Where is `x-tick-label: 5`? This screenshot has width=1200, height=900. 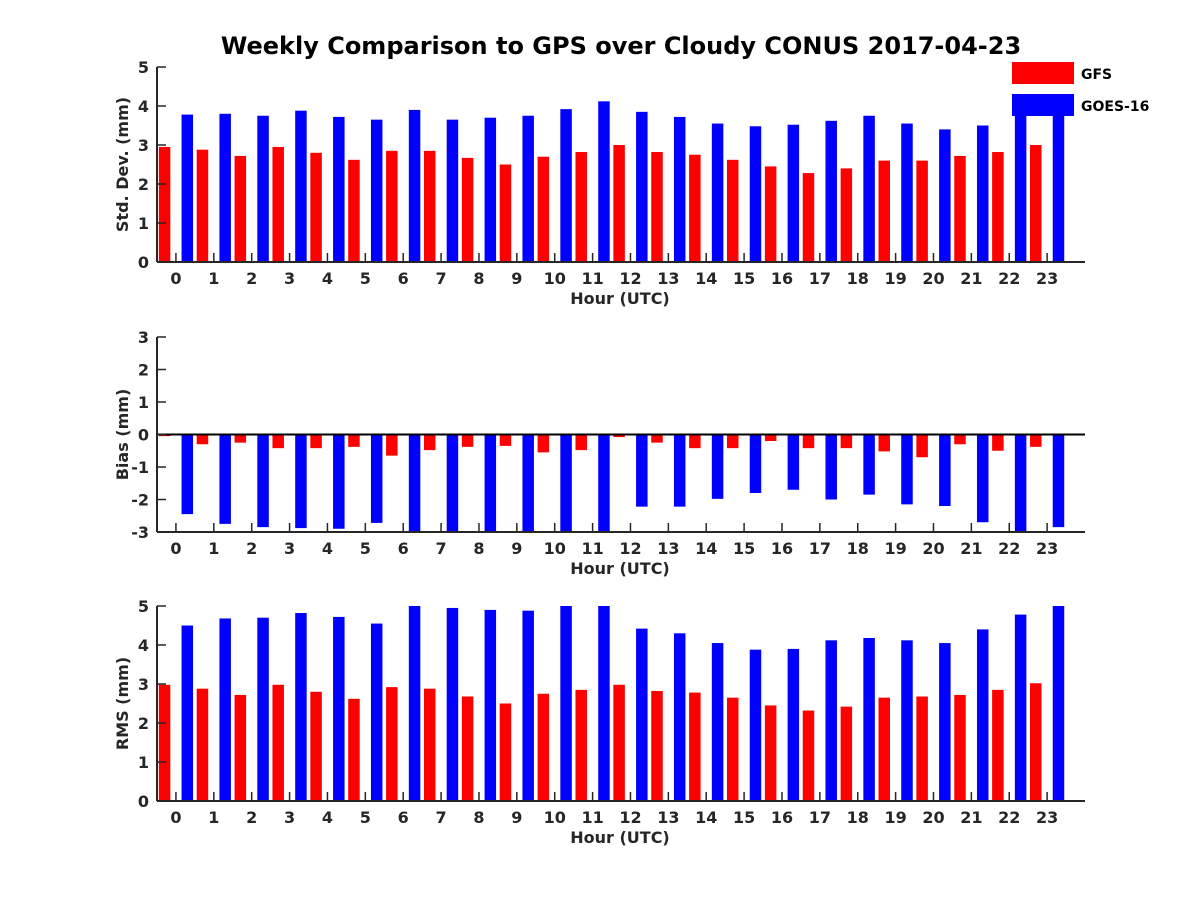 x-tick-label: 5 is located at coordinates (365, 278).